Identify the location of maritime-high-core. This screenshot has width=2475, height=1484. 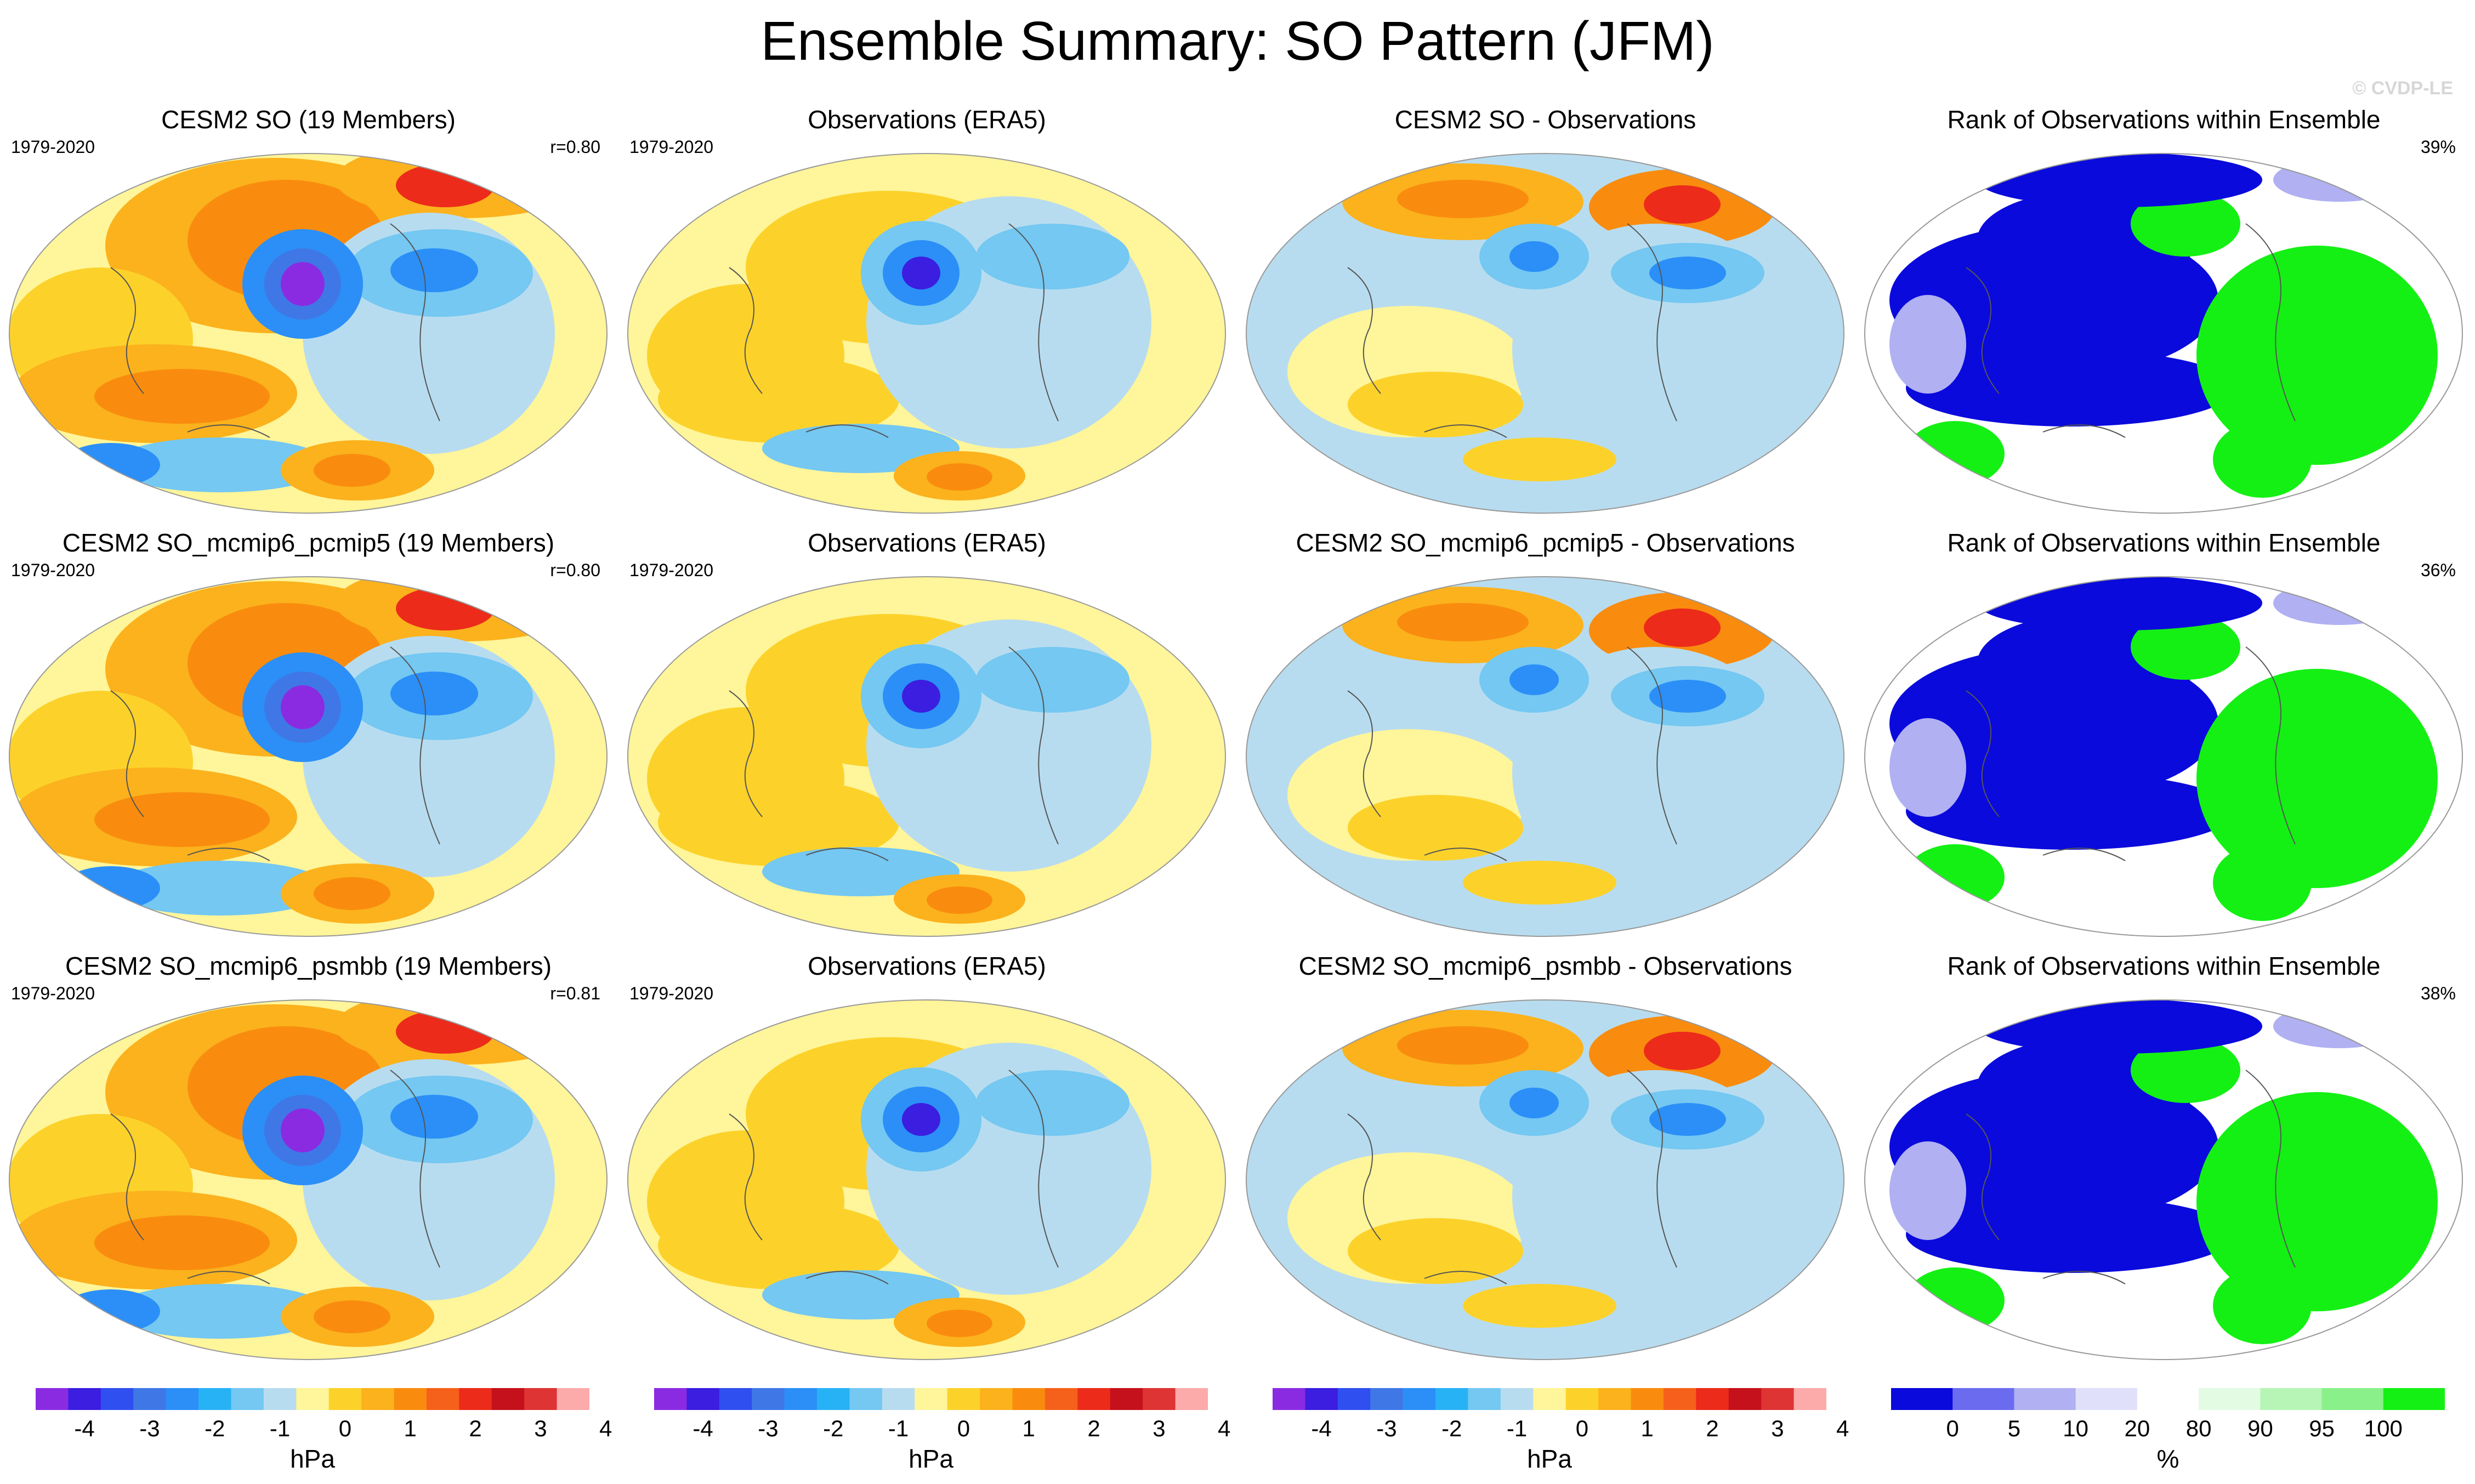
(182, 396).